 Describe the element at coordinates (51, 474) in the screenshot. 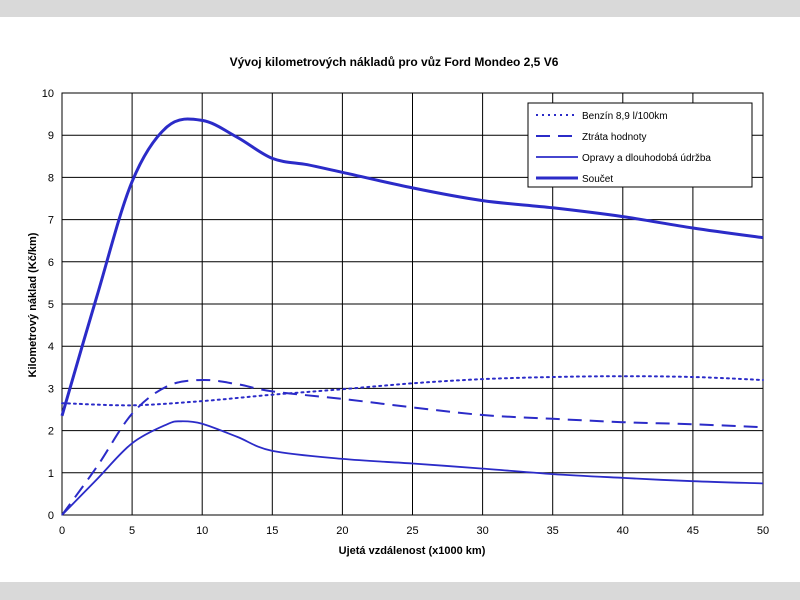

I see `y-tick-label: 1` at that location.